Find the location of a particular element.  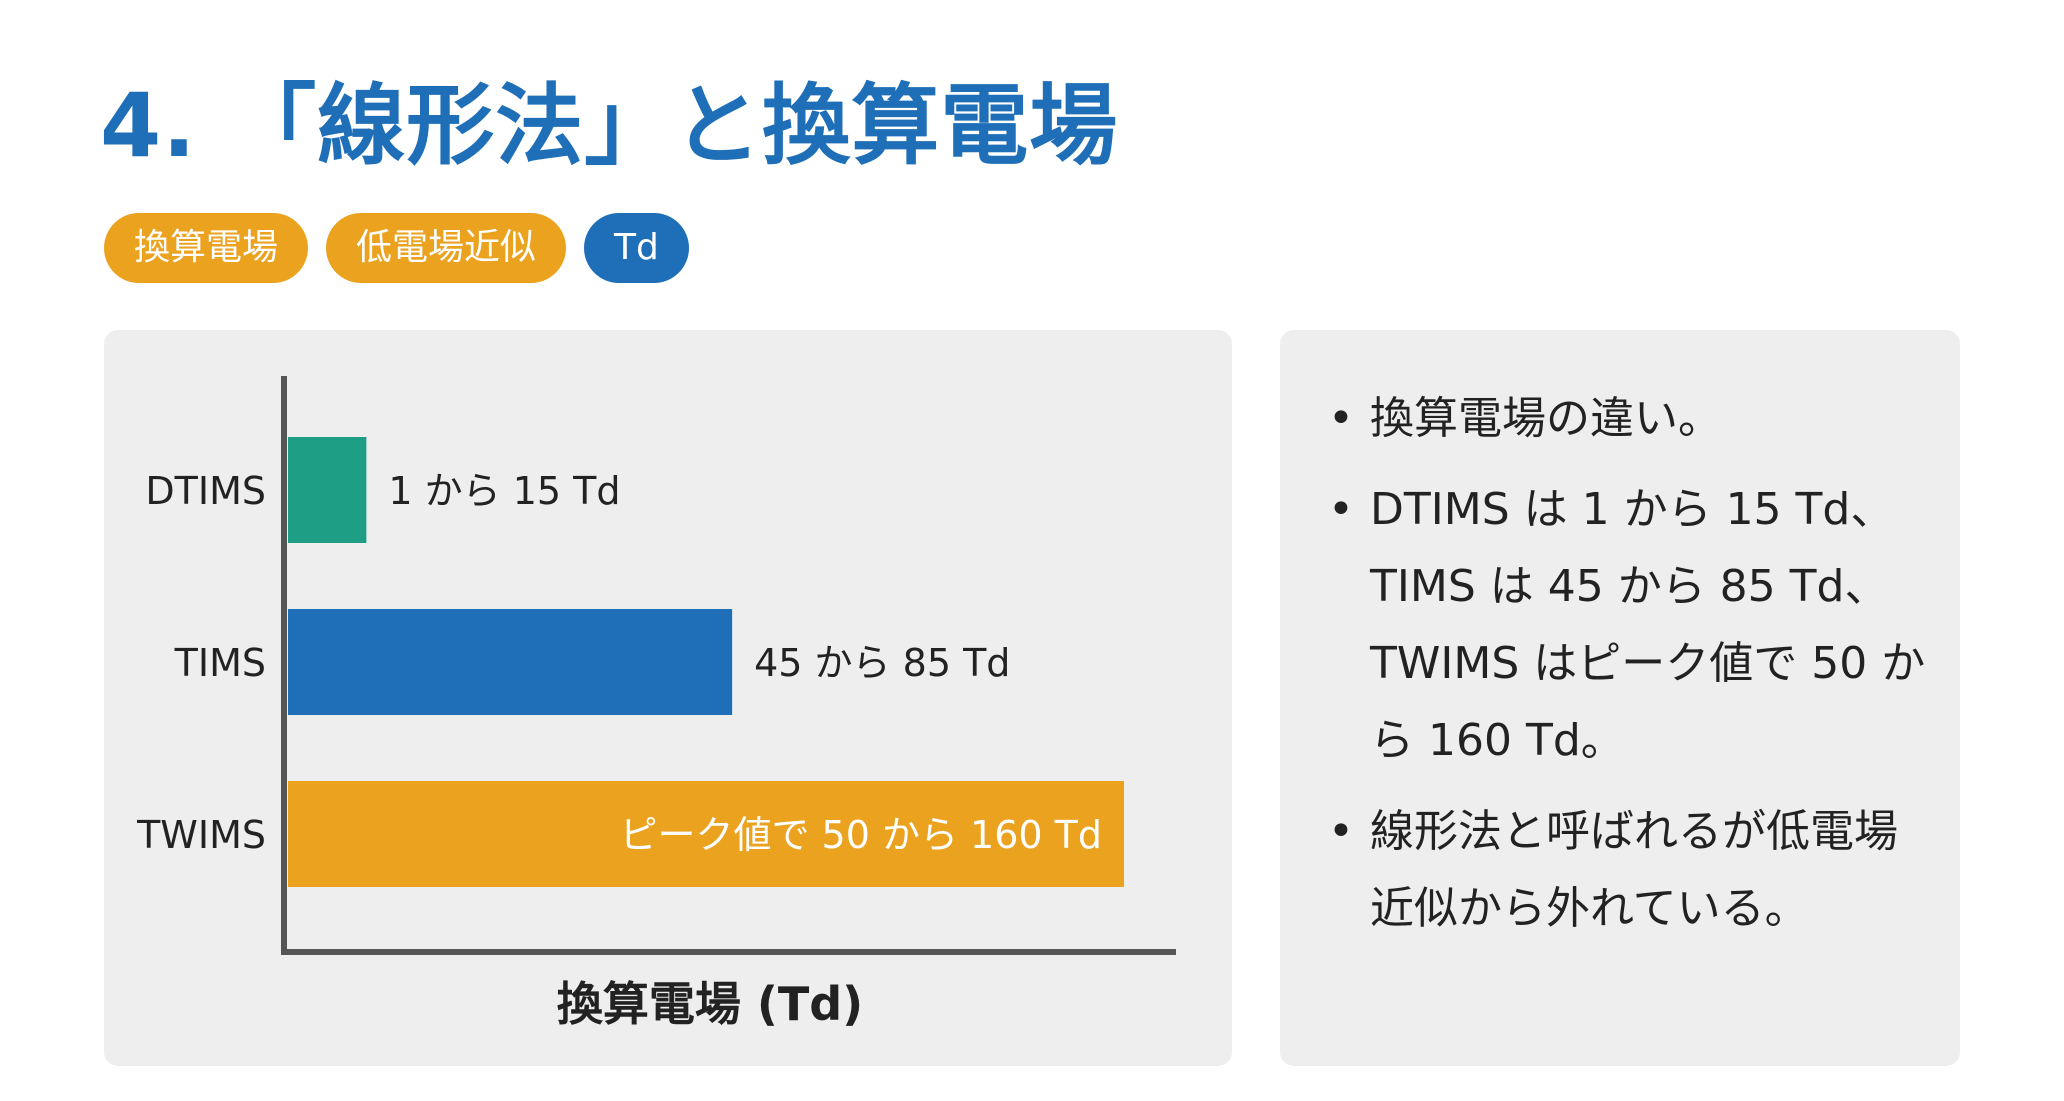

data-label-twims: ピーク値で 50 から 160 Td is located at coordinates (860, 835).